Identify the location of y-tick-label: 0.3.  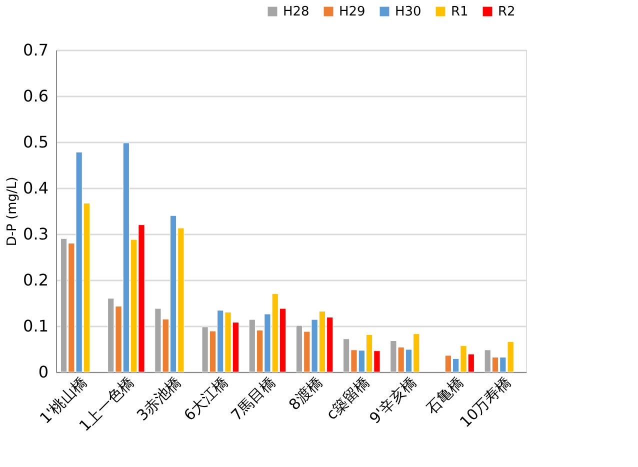
(35, 234).